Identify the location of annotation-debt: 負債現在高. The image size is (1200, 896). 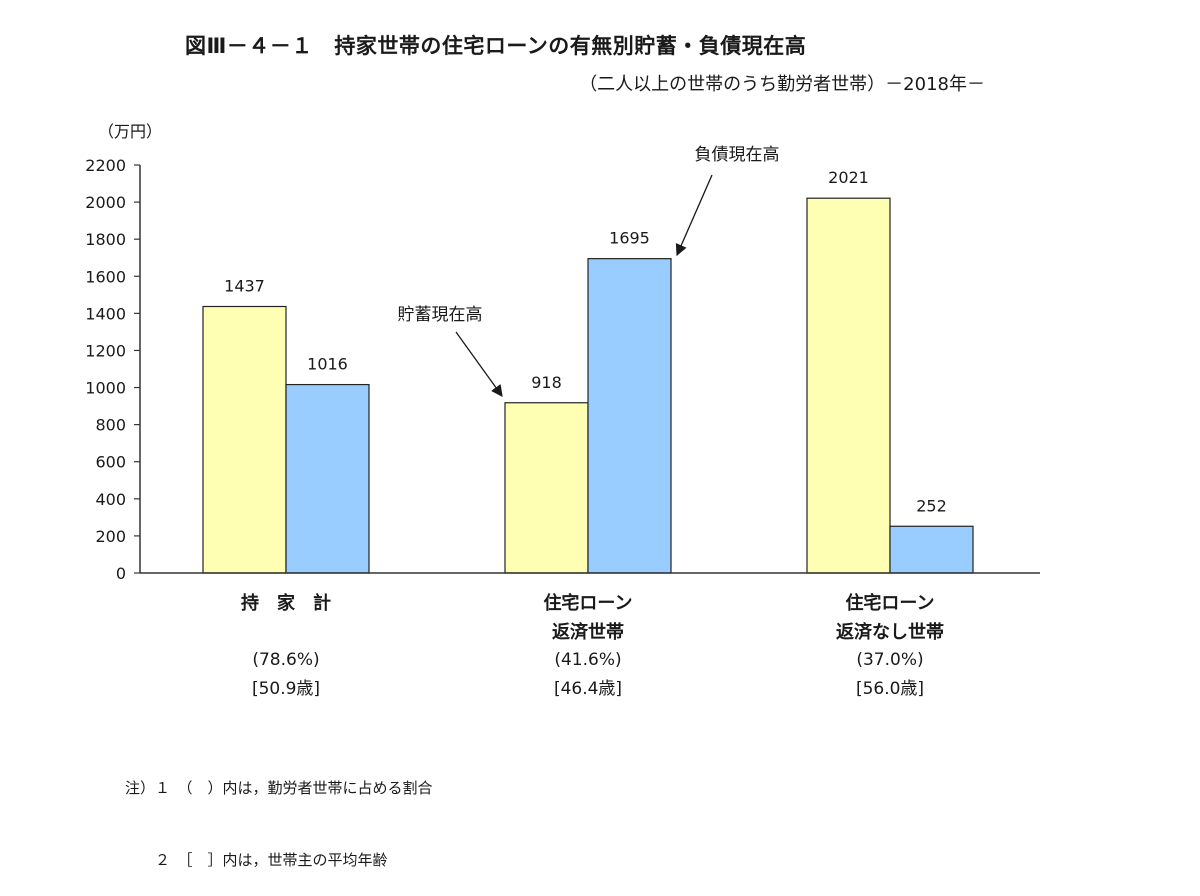
(737, 155).